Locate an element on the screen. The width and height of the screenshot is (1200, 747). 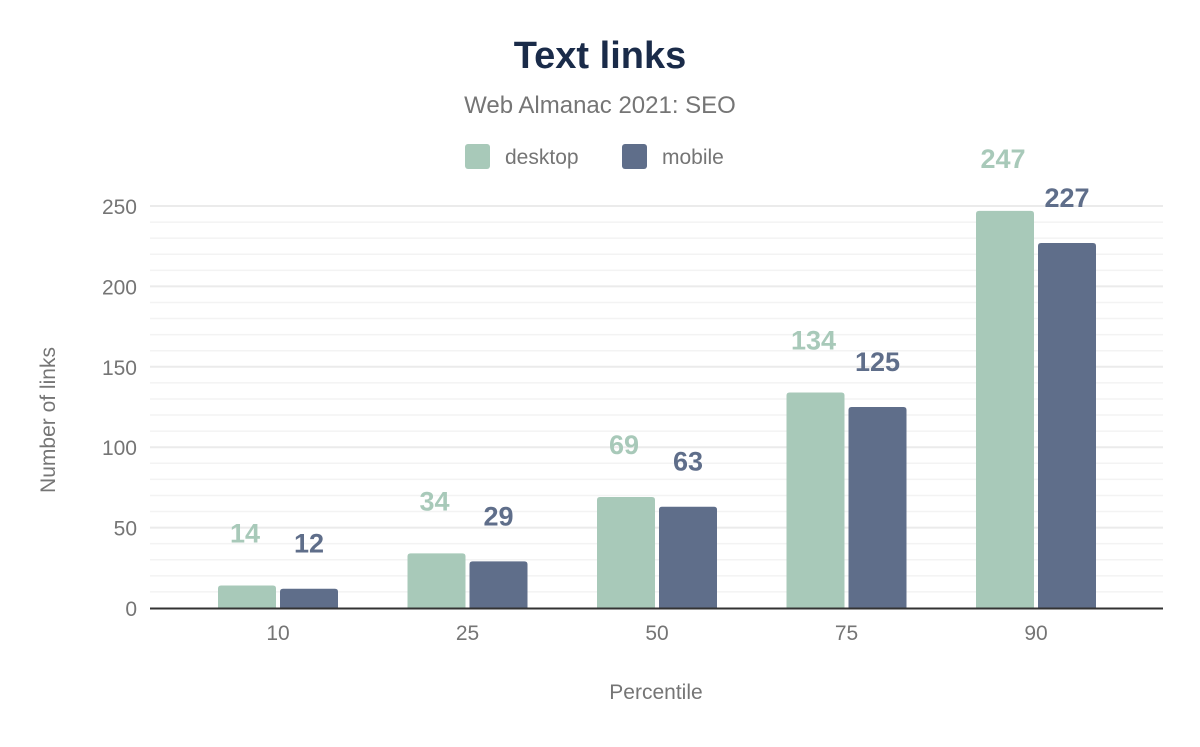
data-label-desktop: 69 is located at coordinates (624, 445).